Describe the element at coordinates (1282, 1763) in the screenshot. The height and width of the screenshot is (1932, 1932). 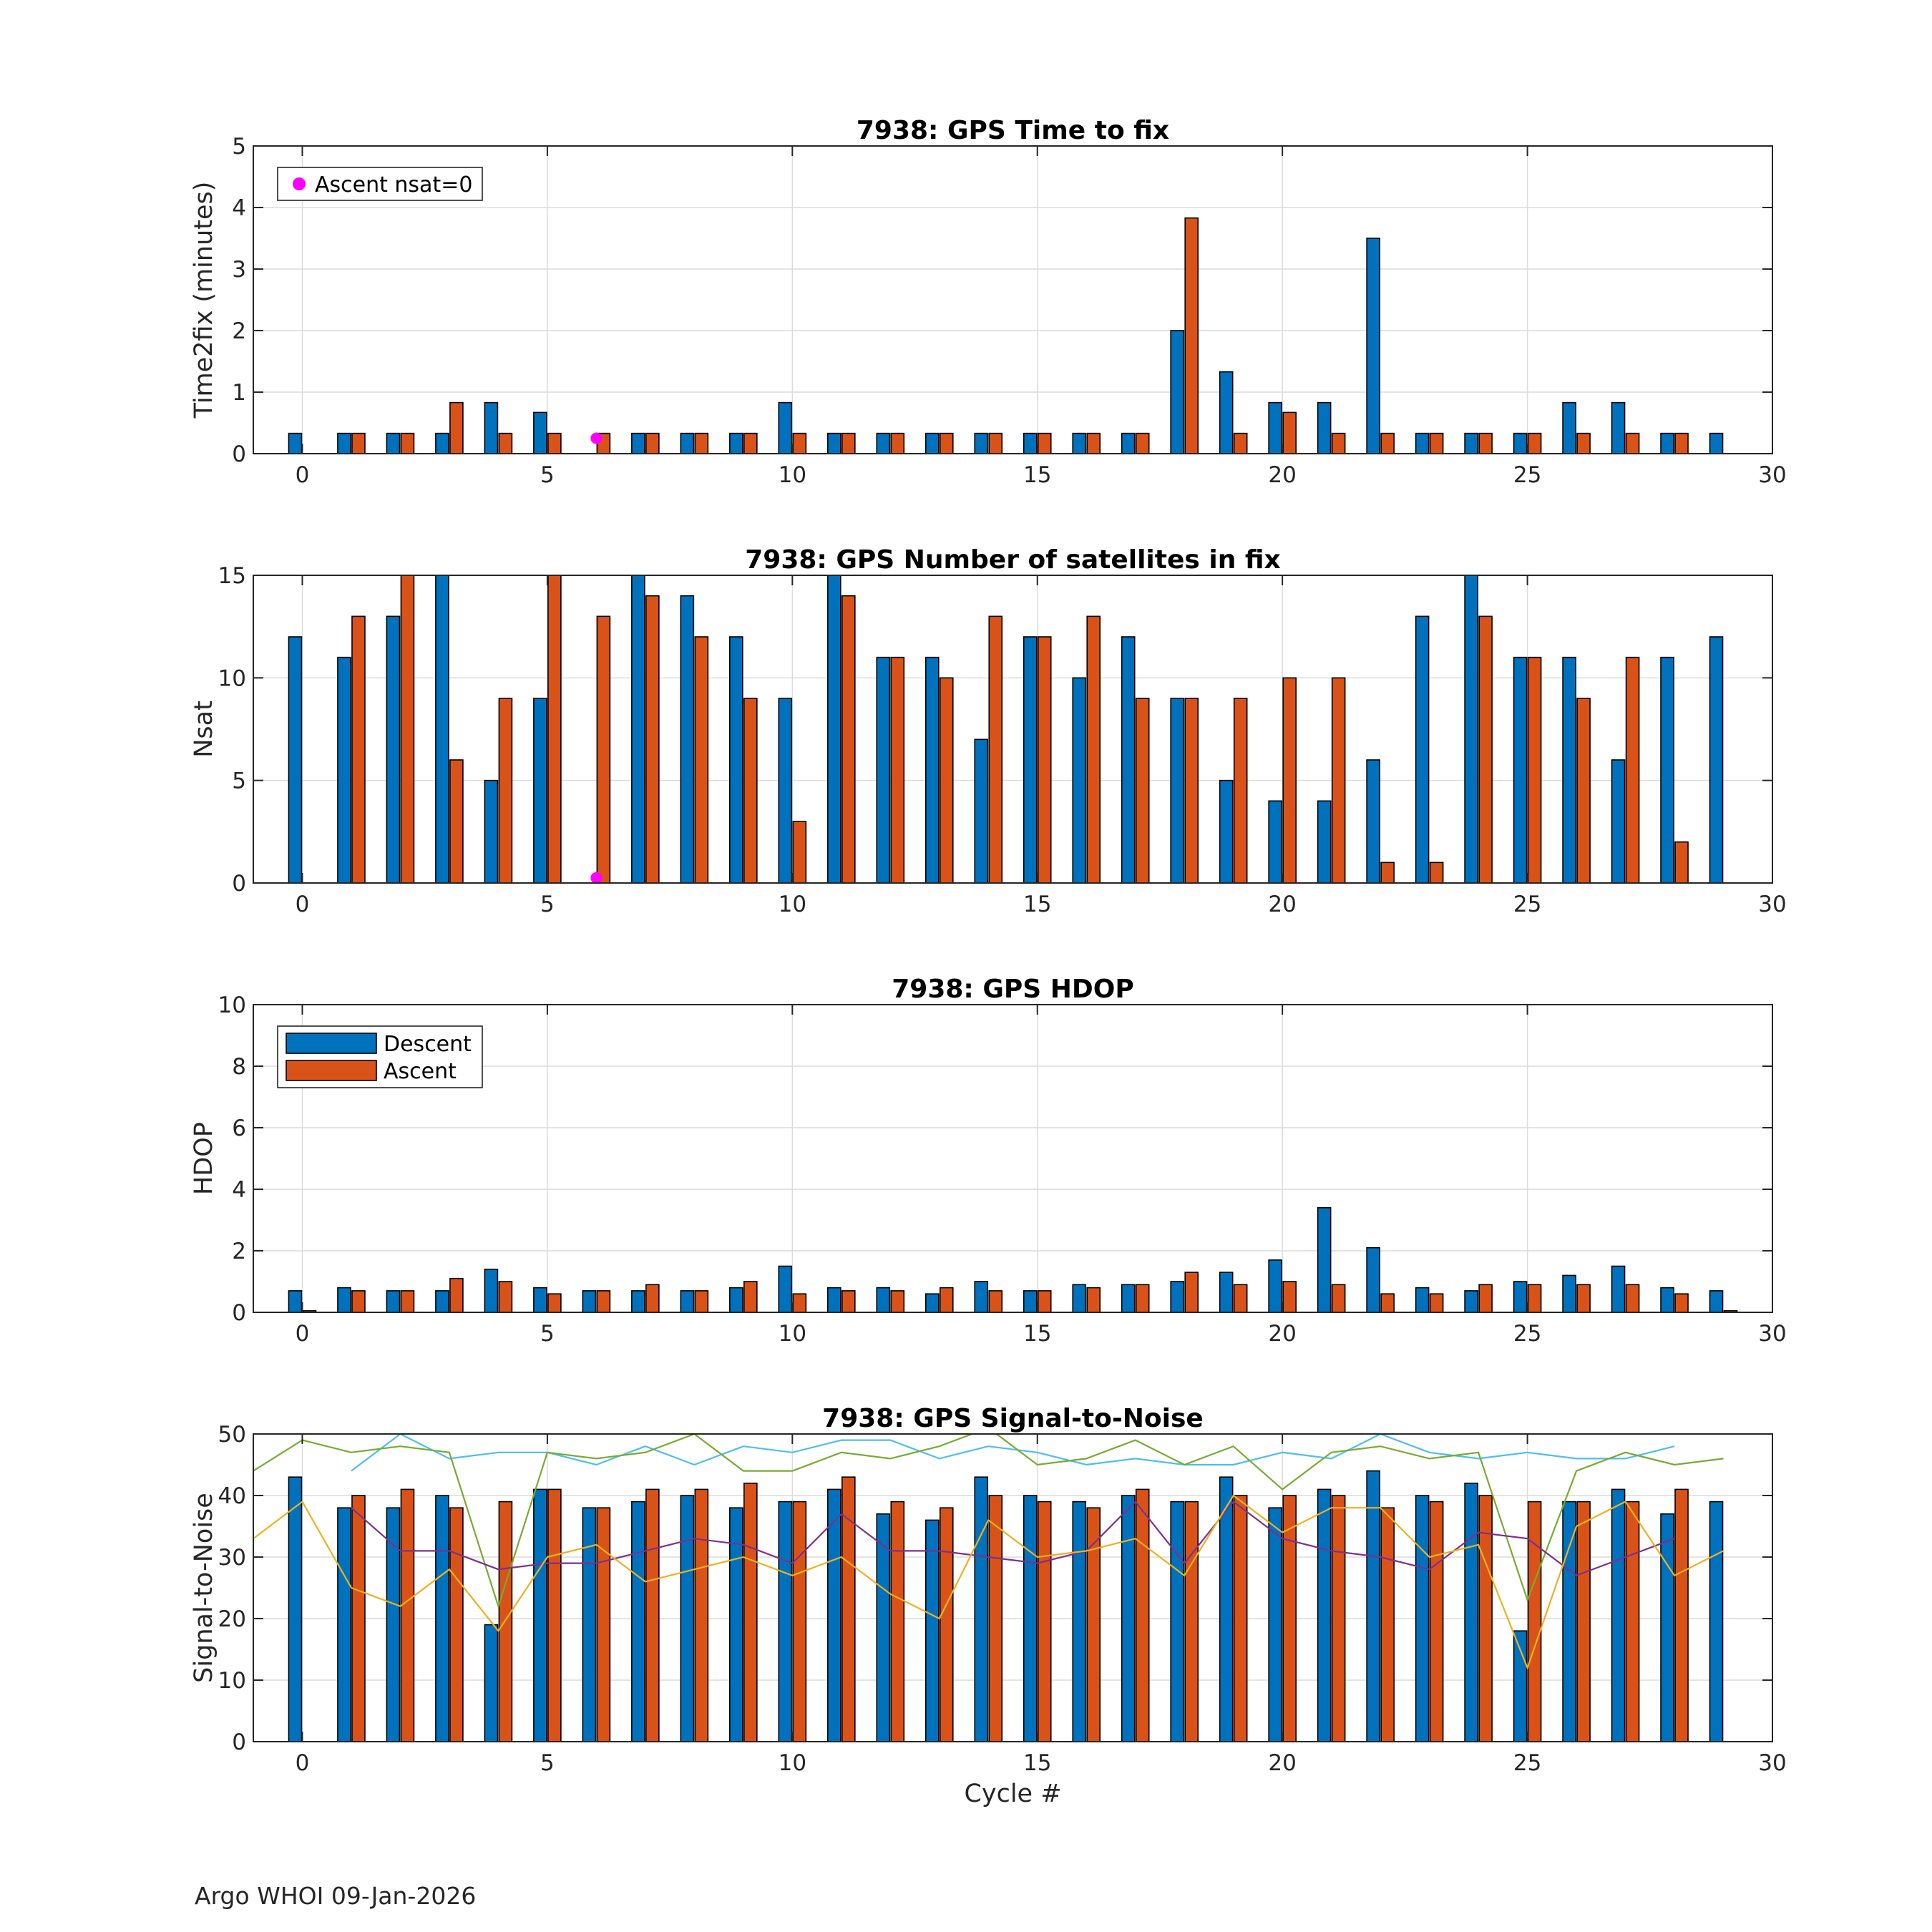
I see `x-tick-label: 20` at that location.